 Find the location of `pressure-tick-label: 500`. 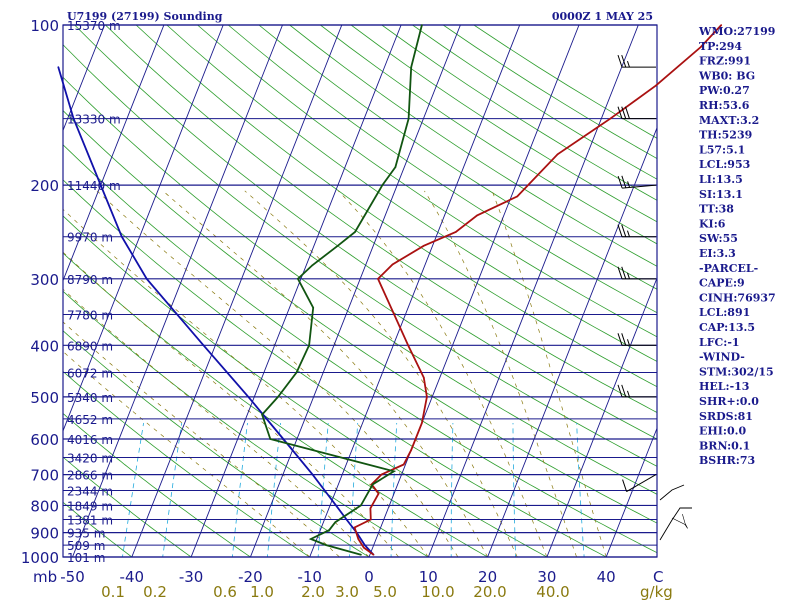

pressure-tick-label: 500 is located at coordinates (44, 398).